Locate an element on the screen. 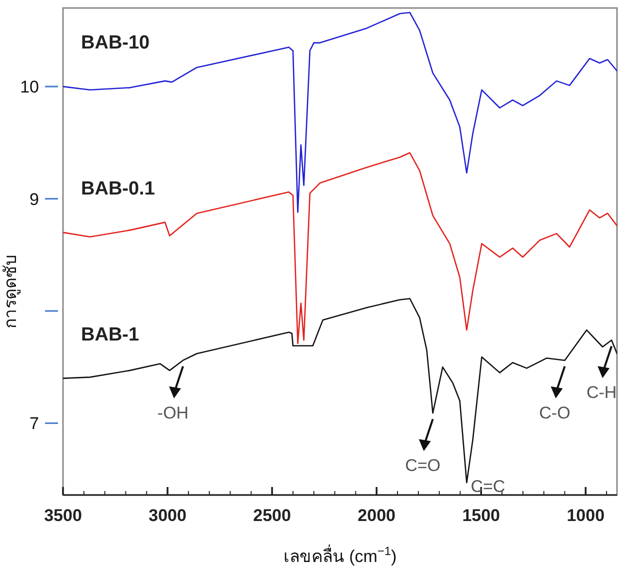 The height and width of the screenshot is (580, 619). series-label: BAB-0.1 is located at coordinates (118, 189).